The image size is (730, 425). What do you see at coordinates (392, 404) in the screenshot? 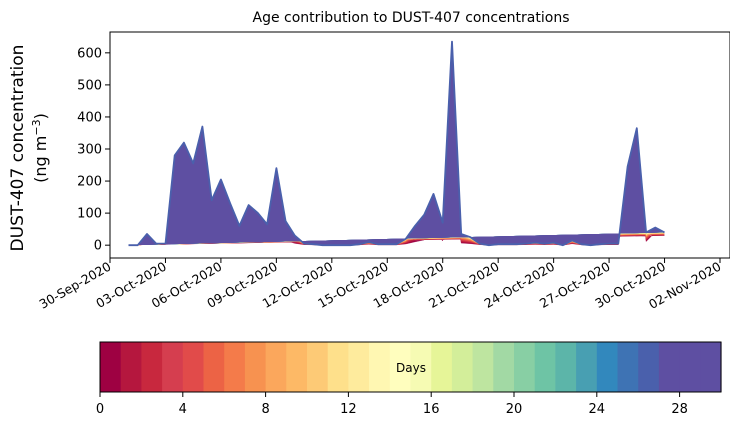
I see `colorbar-axis: 0 4 8 12 16 20 24 28` at bounding box center [392, 404].